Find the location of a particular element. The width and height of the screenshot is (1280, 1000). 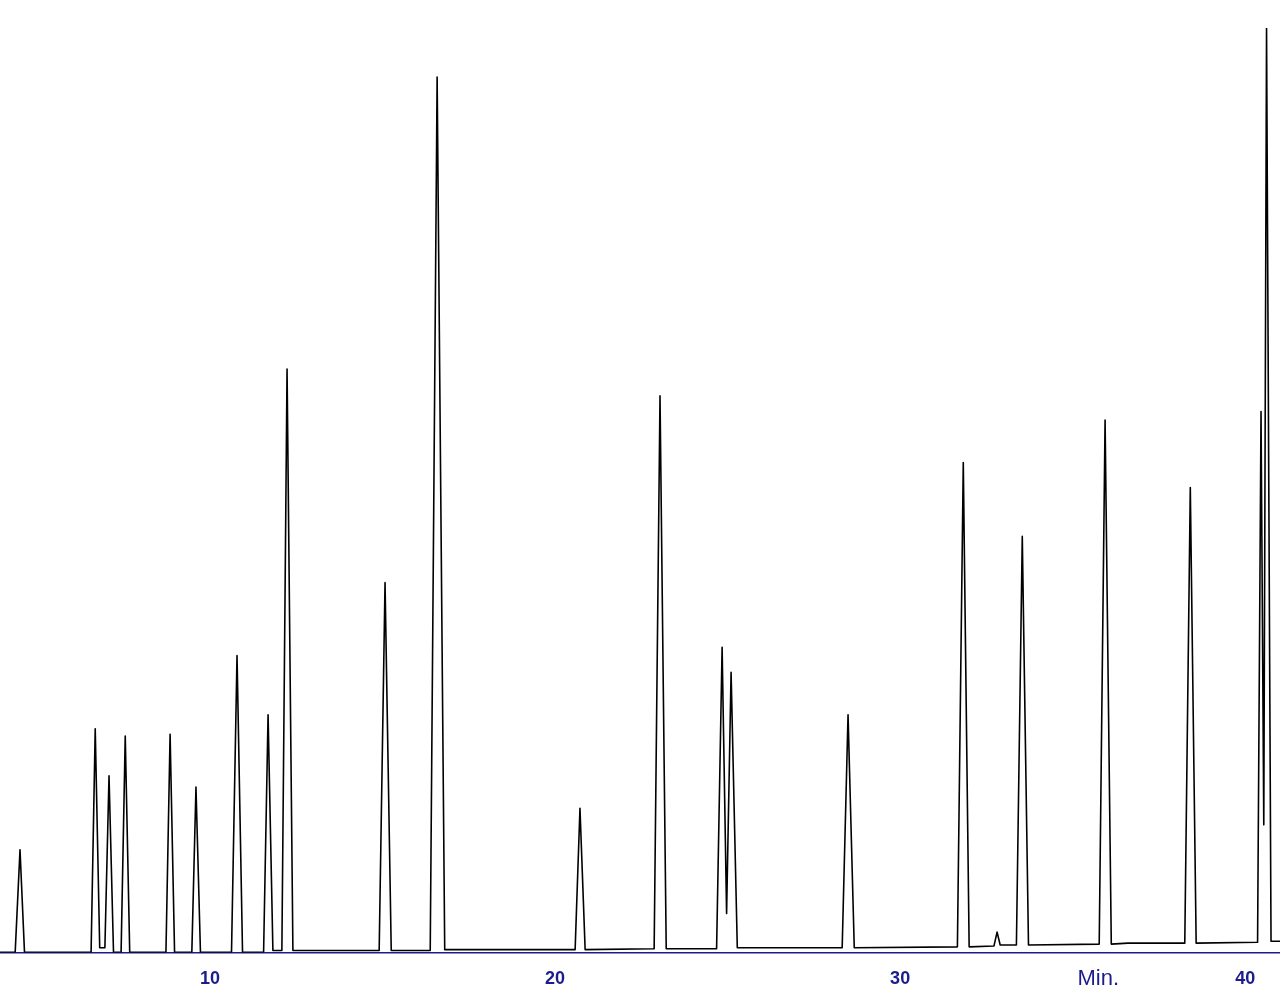

x-tick-label: 20 is located at coordinates (555, 978).